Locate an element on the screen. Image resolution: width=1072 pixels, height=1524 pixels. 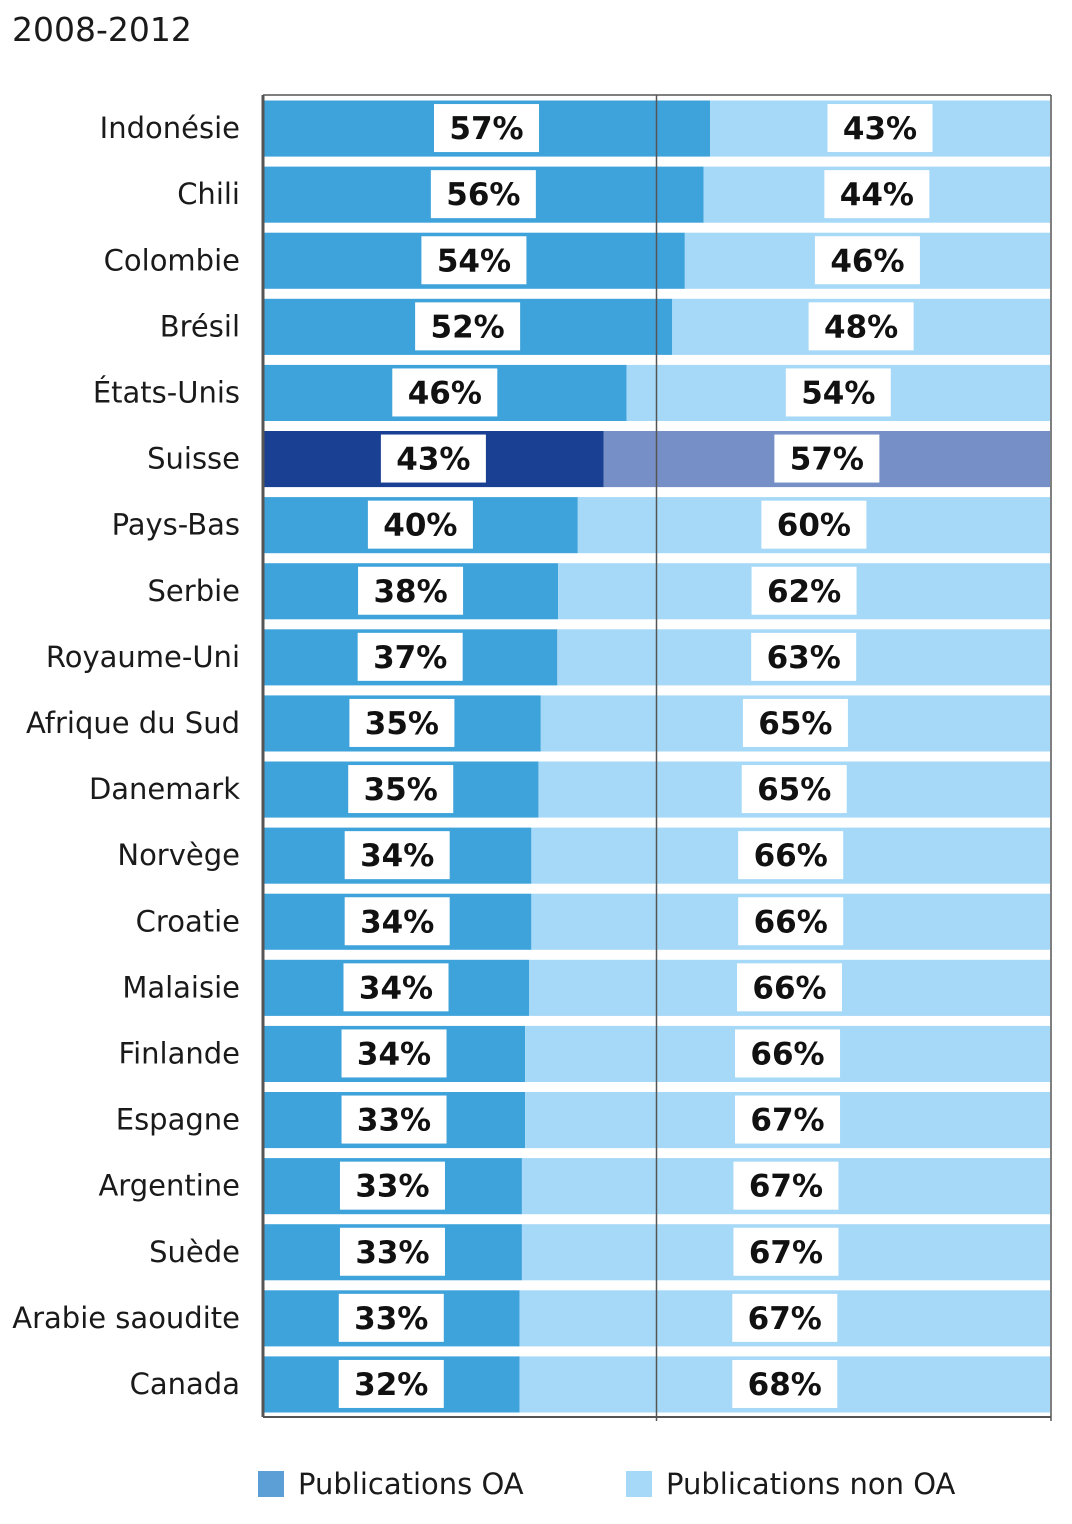
label-non-oa-row-0-box is located at coordinates (880, 128).